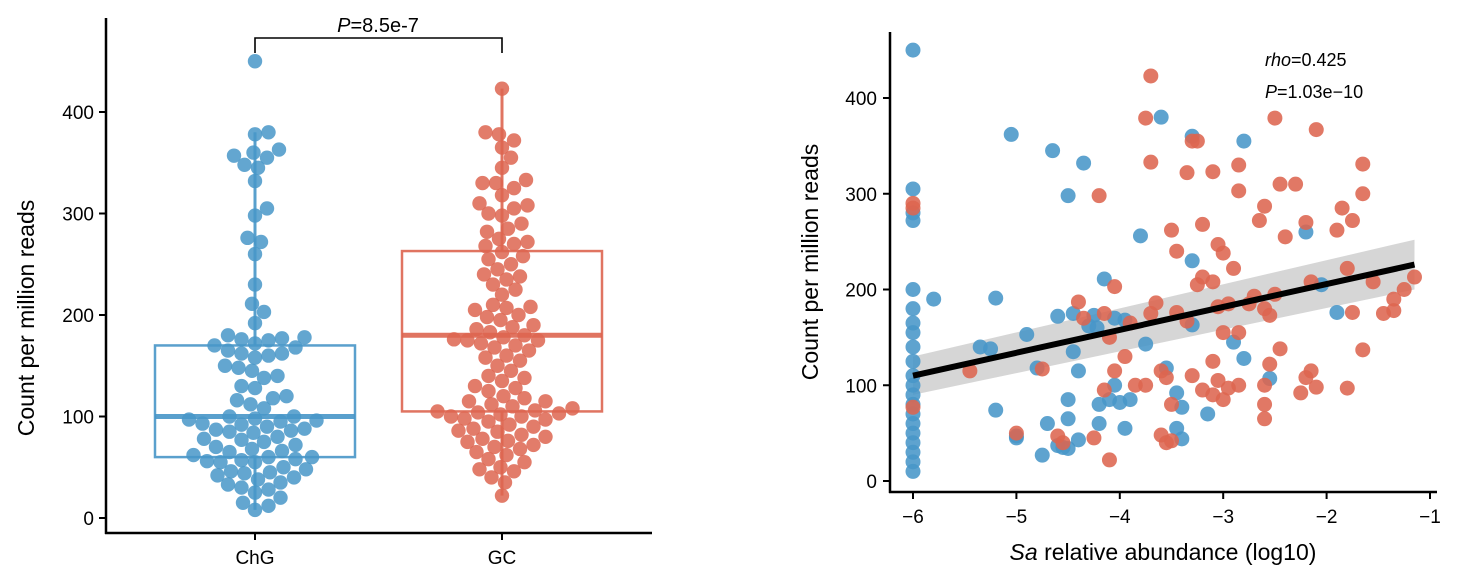 The image size is (1466, 584). I want to click on regression-line, so click(1164, 320).